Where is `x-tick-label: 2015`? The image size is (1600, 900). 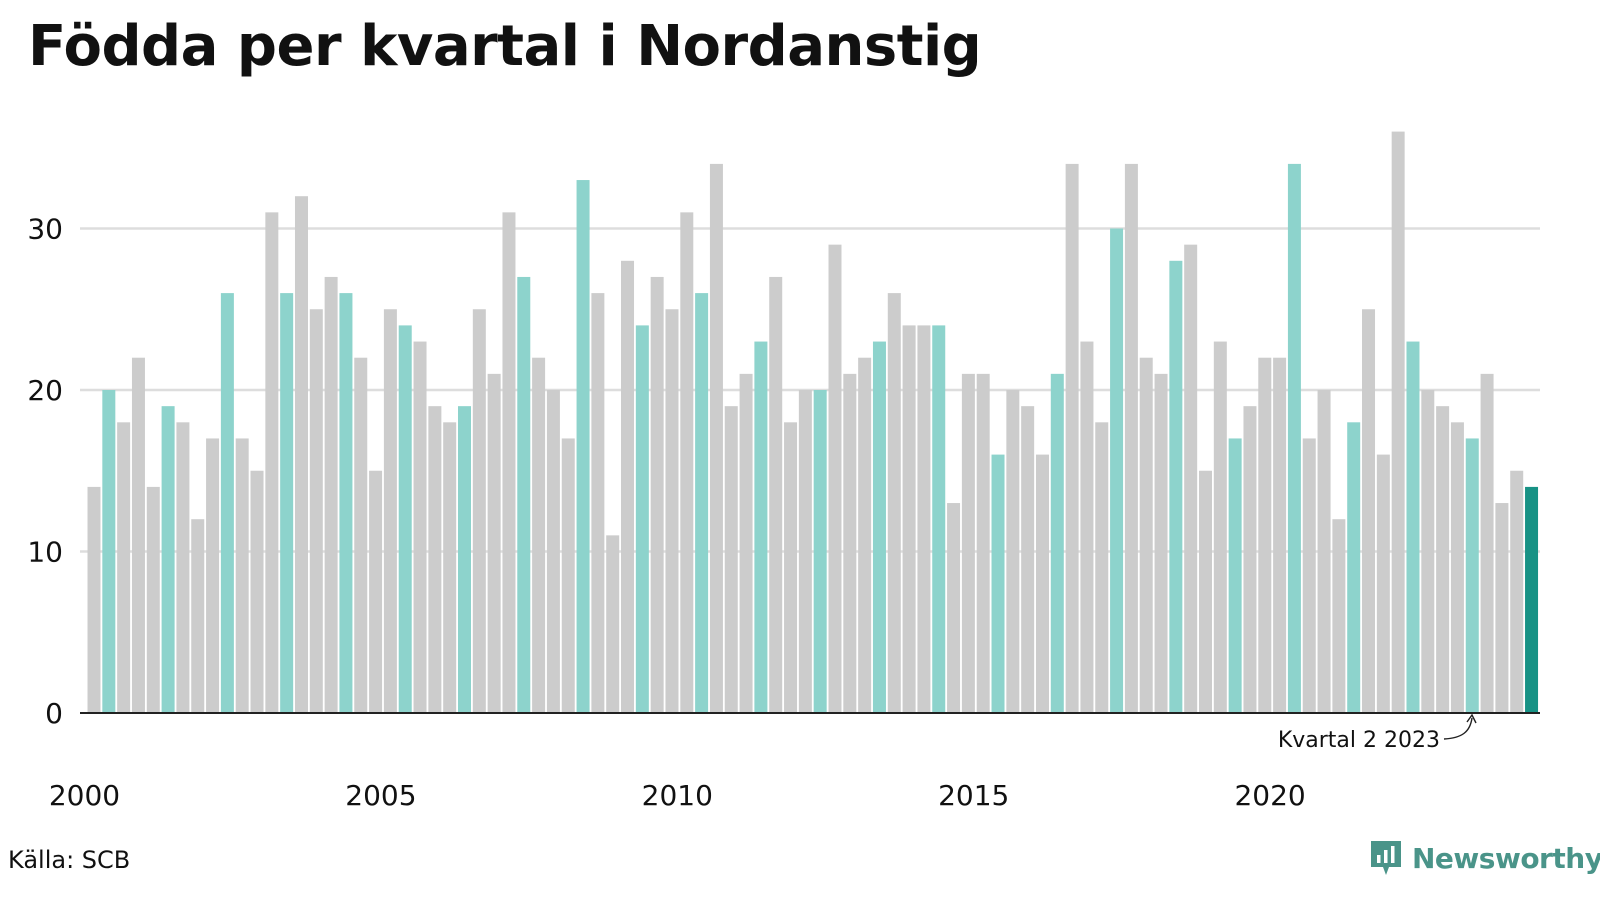
x-tick-label: 2015 is located at coordinates (973, 795).